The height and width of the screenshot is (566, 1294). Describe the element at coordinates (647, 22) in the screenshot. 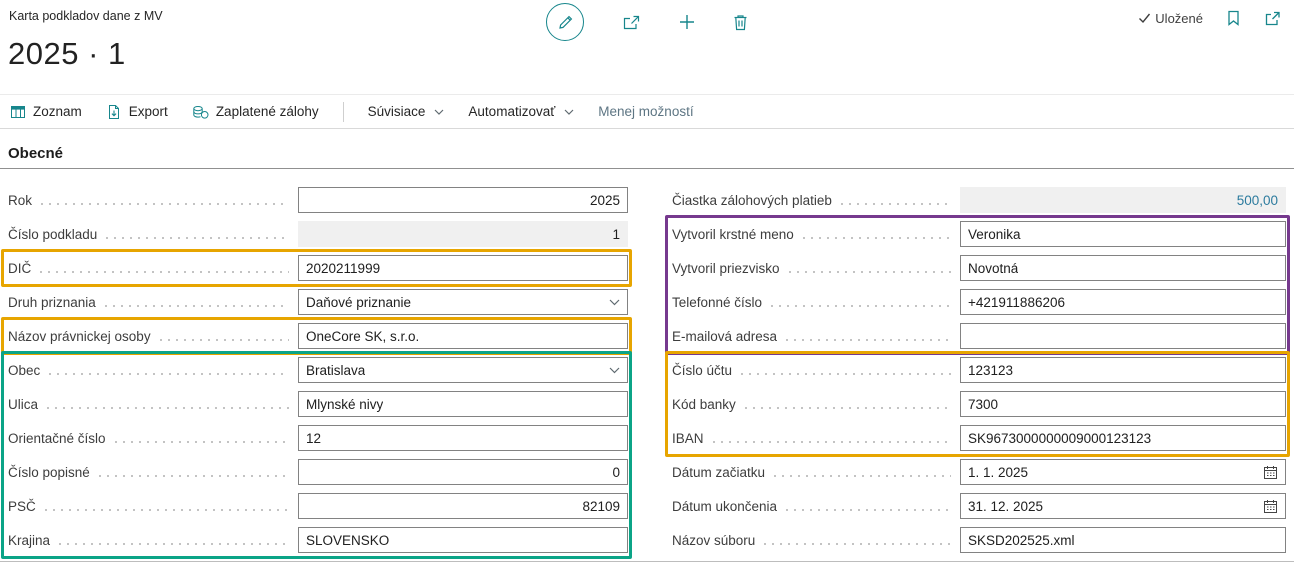

I see `page-action-bar` at that location.